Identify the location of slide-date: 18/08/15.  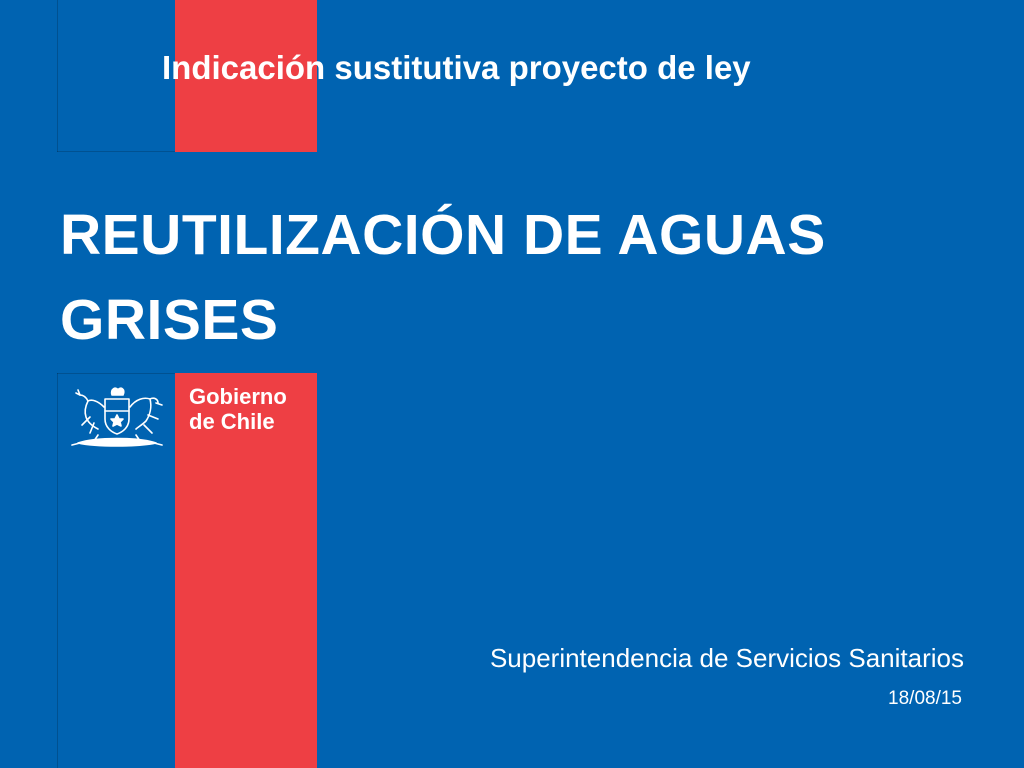
(925, 698).